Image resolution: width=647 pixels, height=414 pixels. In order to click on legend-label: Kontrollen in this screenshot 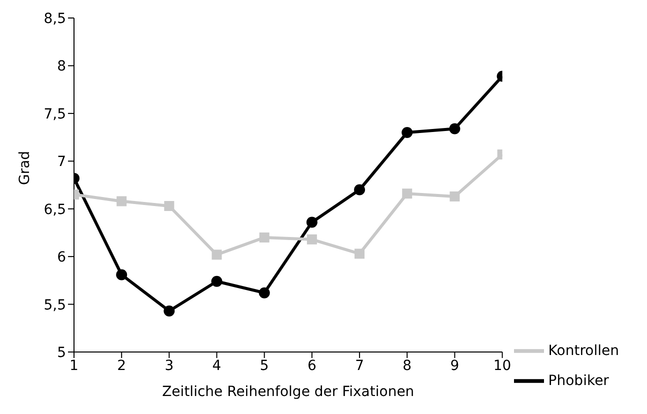, I will do `click(583, 350)`.